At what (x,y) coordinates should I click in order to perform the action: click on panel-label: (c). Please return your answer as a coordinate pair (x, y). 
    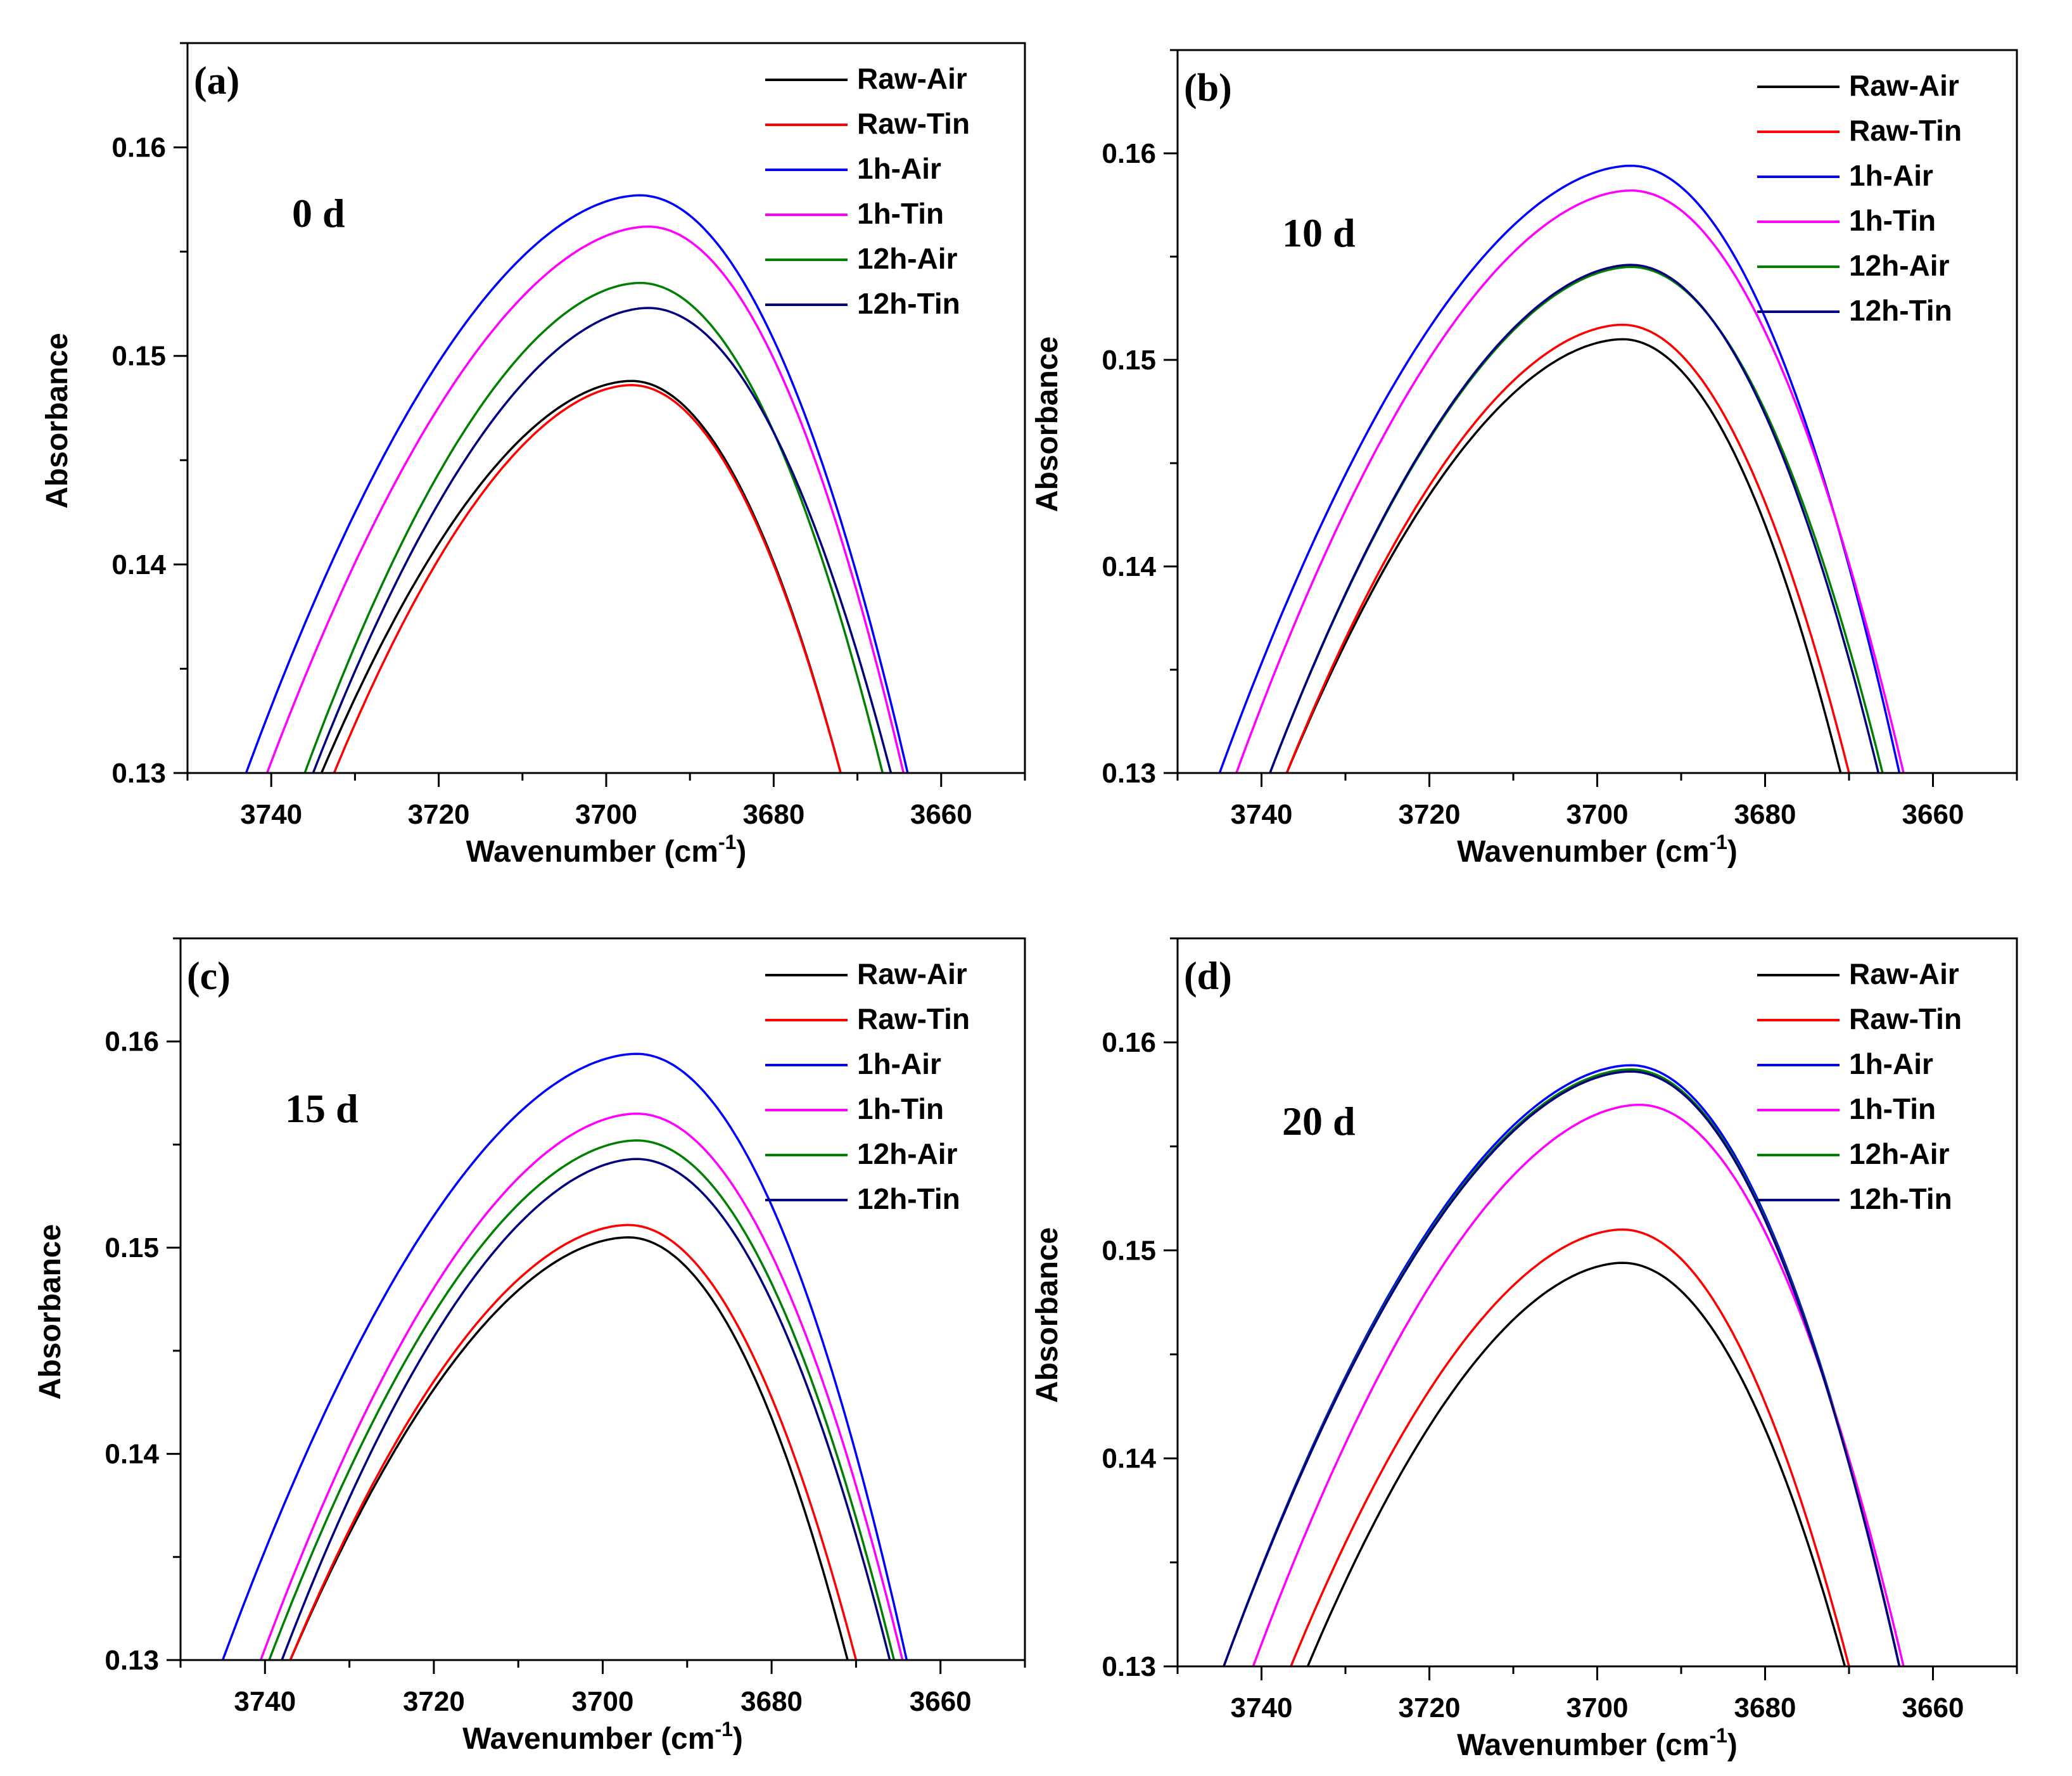
    Looking at the image, I should click on (209, 976).